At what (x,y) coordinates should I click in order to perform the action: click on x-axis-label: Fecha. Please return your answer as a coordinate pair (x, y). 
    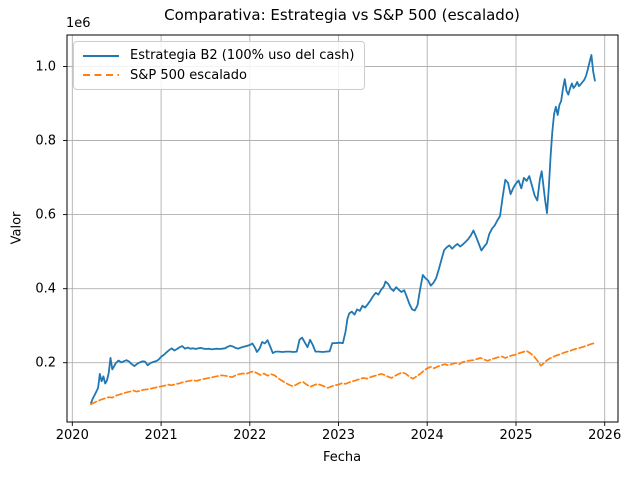
    Looking at the image, I should click on (342, 457).